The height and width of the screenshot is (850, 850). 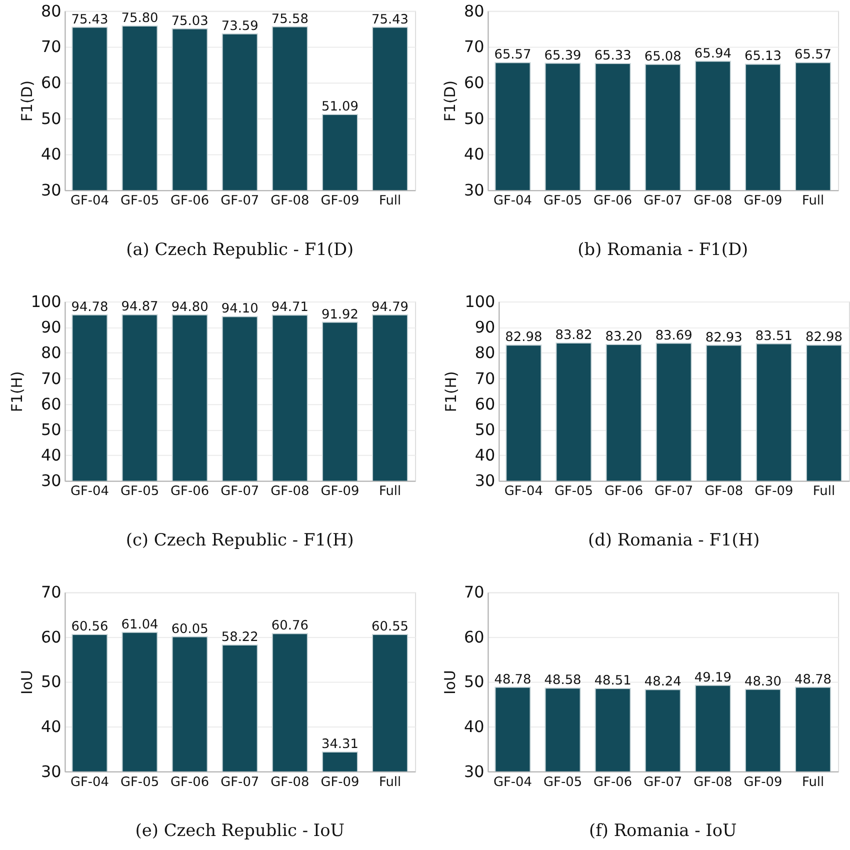 What do you see at coordinates (289, 19) in the screenshot?
I see `data-label: 75.58` at bounding box center [289, 19].